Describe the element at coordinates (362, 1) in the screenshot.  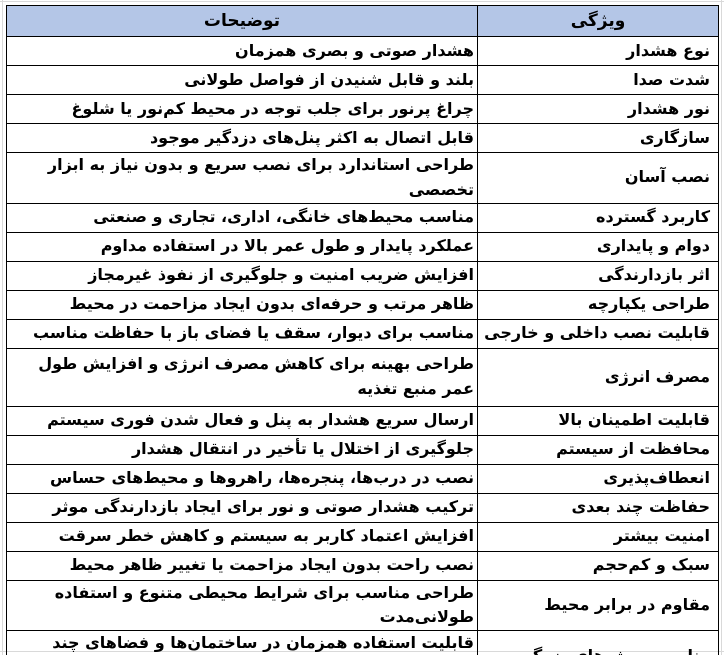
I see `excel-gridline-top` at that location.